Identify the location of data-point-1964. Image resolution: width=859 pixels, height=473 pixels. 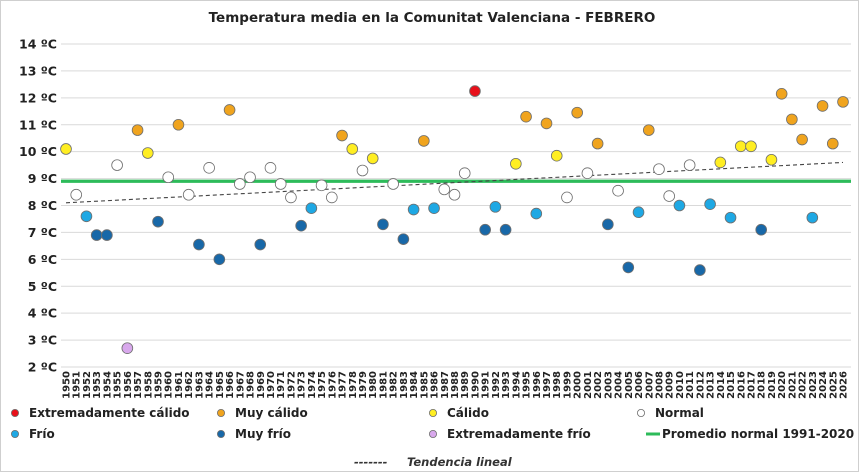
(209, 168).